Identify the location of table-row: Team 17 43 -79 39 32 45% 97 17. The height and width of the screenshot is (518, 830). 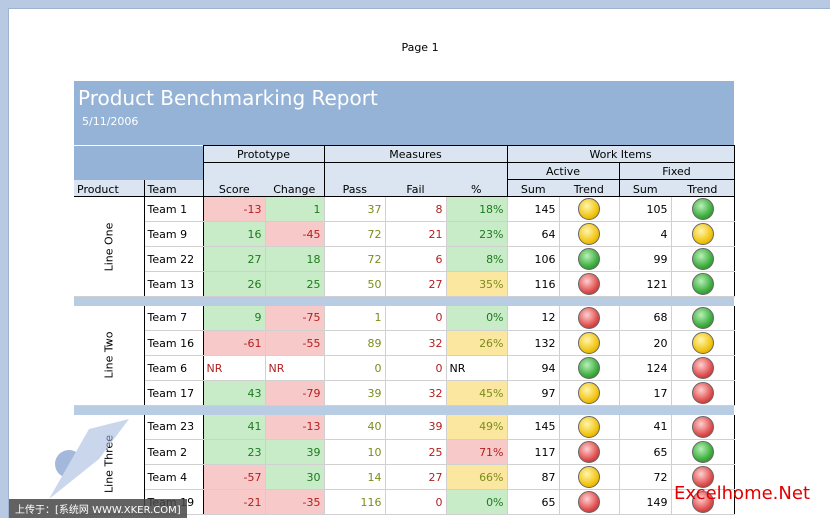
(404, 393).